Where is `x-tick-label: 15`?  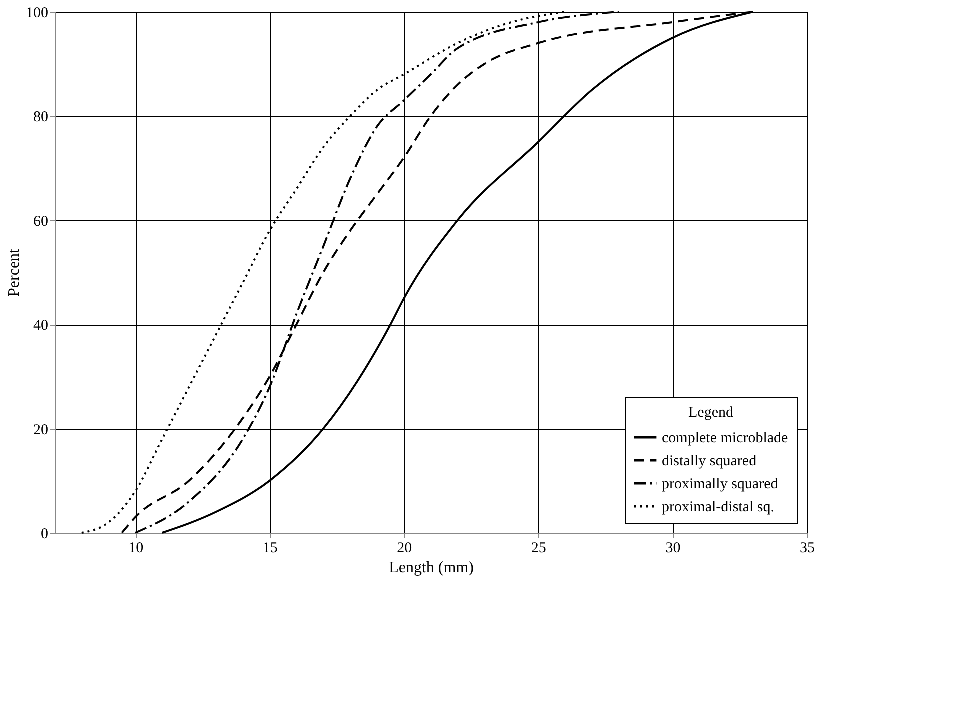 x-tick-label: 15 is located at coordinates (270, 548).